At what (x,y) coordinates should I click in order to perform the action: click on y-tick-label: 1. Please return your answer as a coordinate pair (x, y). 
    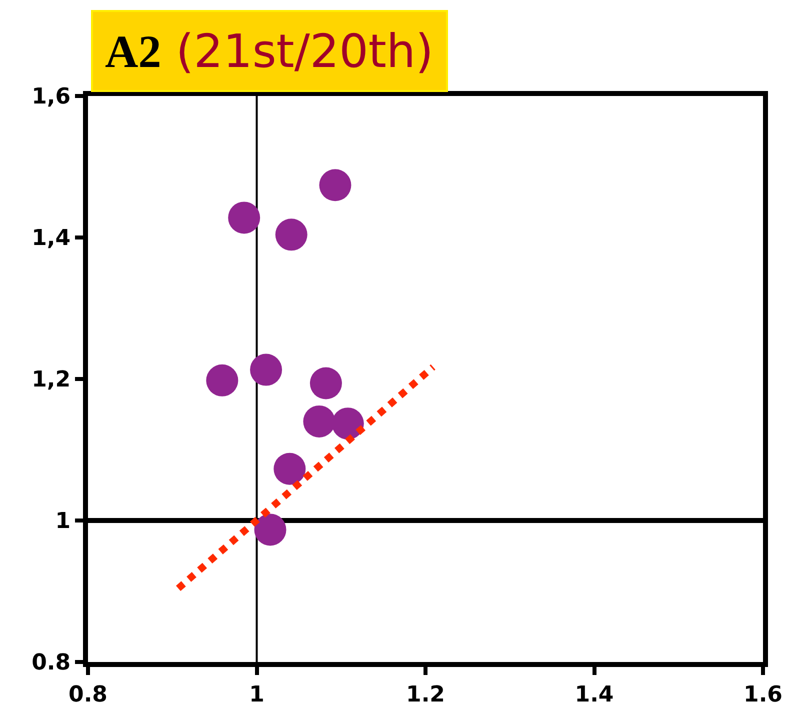
    Looking at the image, I should click on (63, 521).